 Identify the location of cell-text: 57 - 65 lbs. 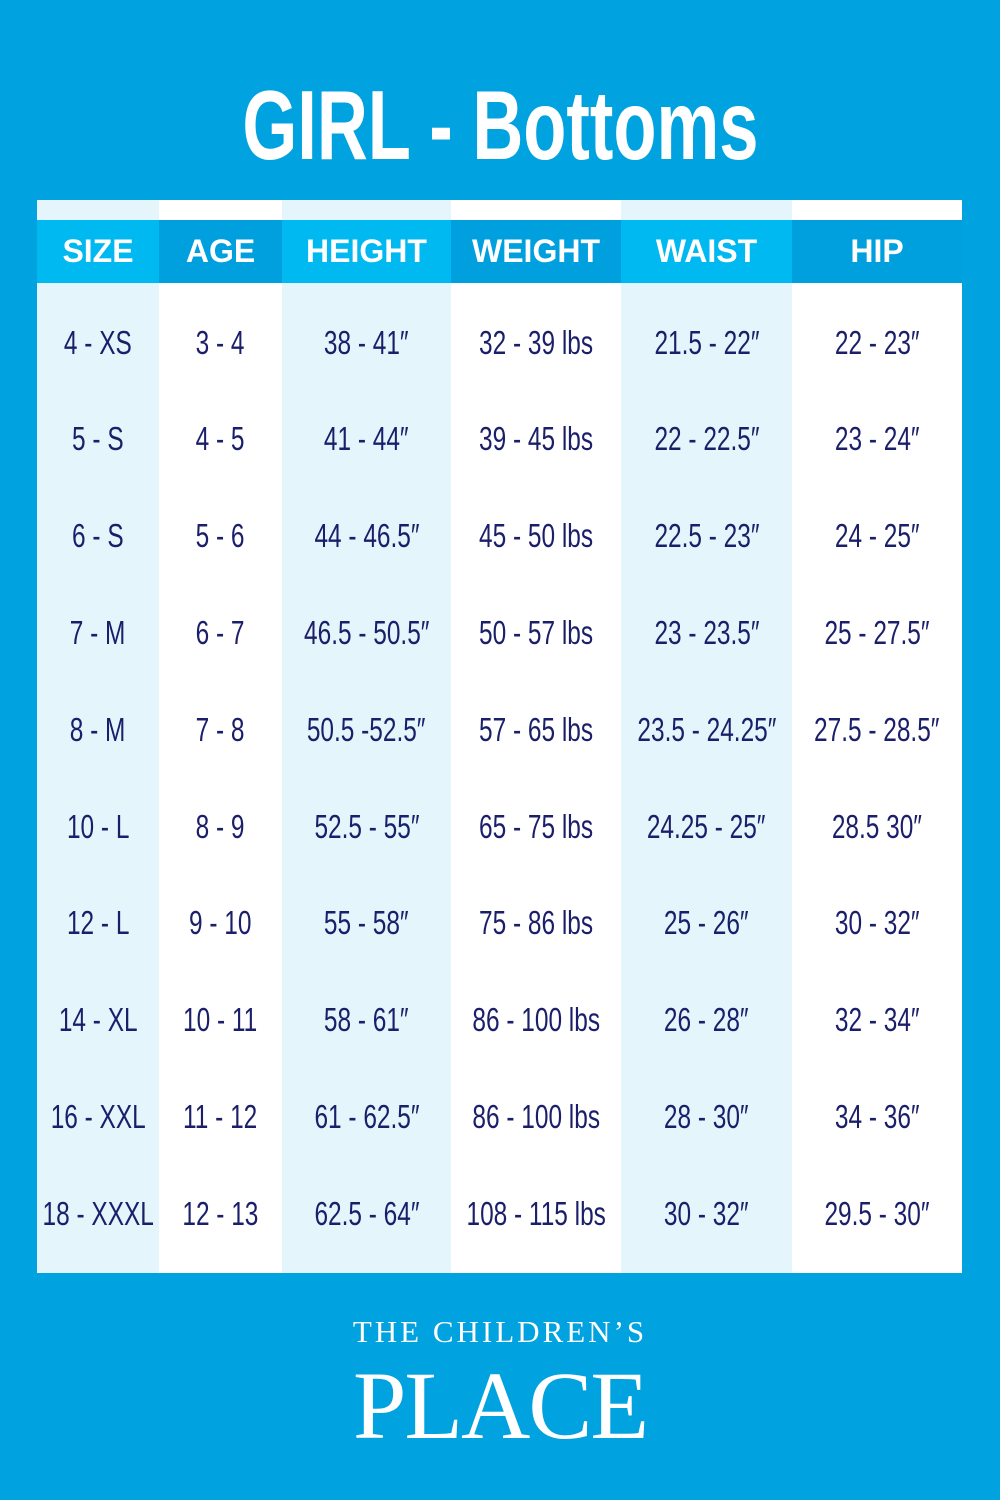
(536, 729).